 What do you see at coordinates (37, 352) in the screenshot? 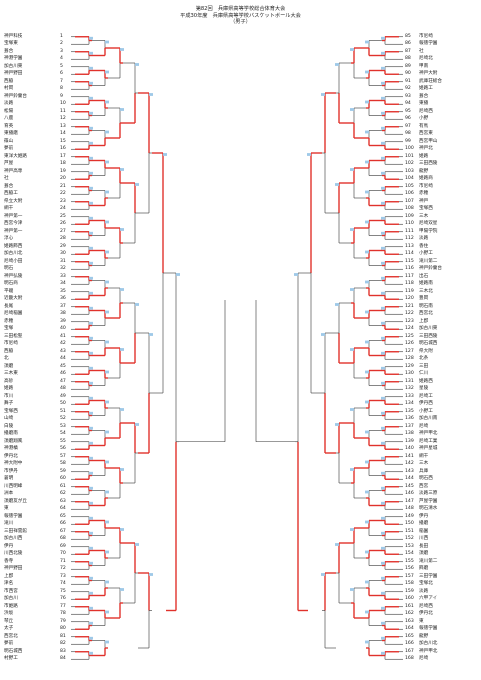
I see `team-entry: 西脇 43` at bounding box center [37, 352].